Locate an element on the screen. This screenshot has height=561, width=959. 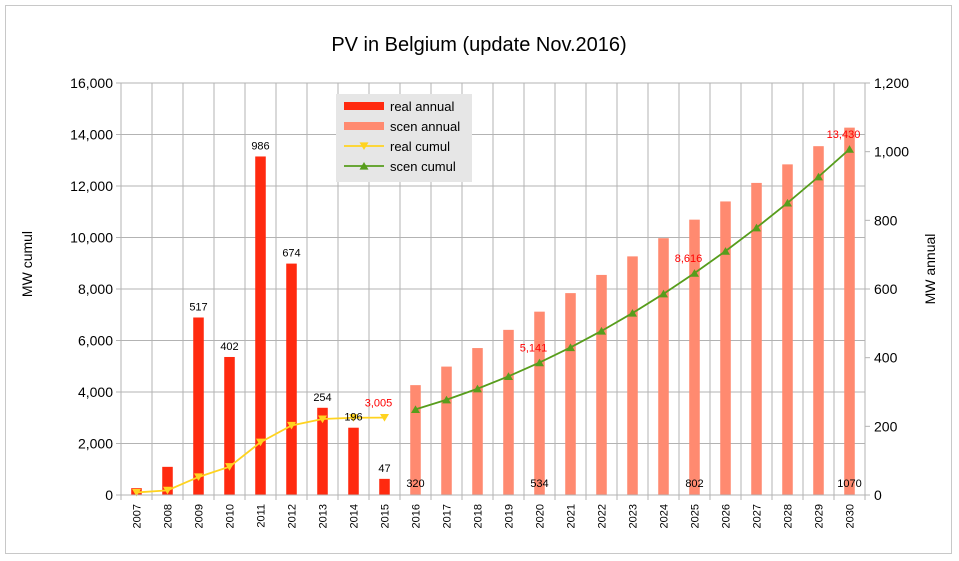
legend-swatch-scen-annual is located at coordinates (364, 126).